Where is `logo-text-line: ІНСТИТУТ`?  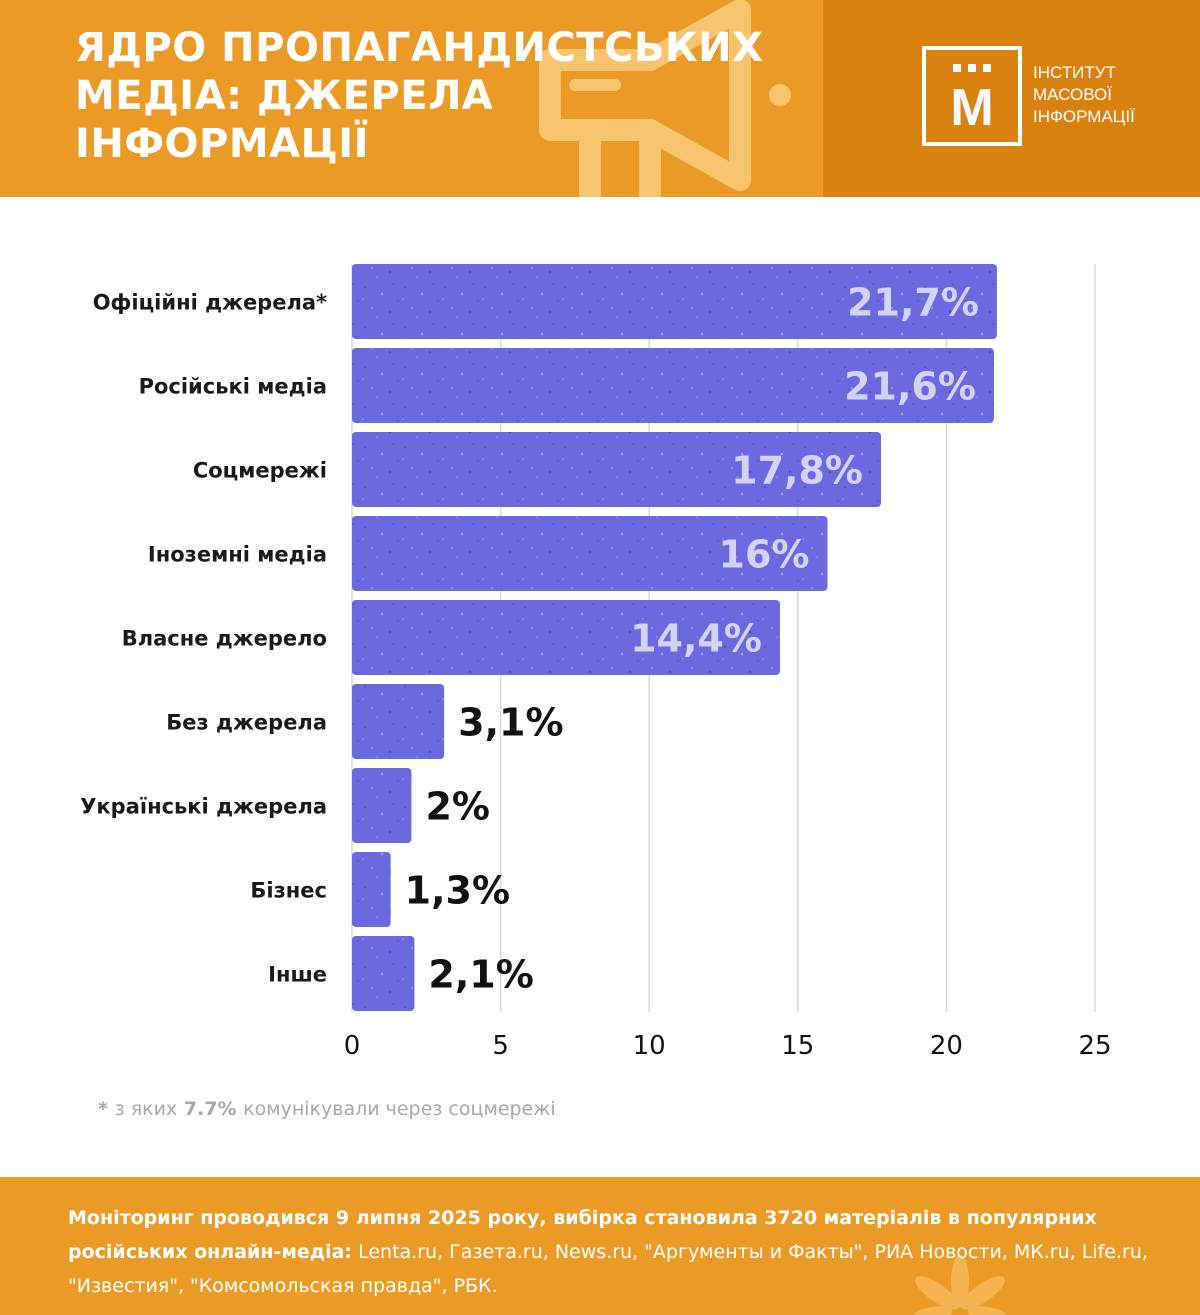 logo-text-line: ІНСТИТУТ is located at coordinates (1074, 72).